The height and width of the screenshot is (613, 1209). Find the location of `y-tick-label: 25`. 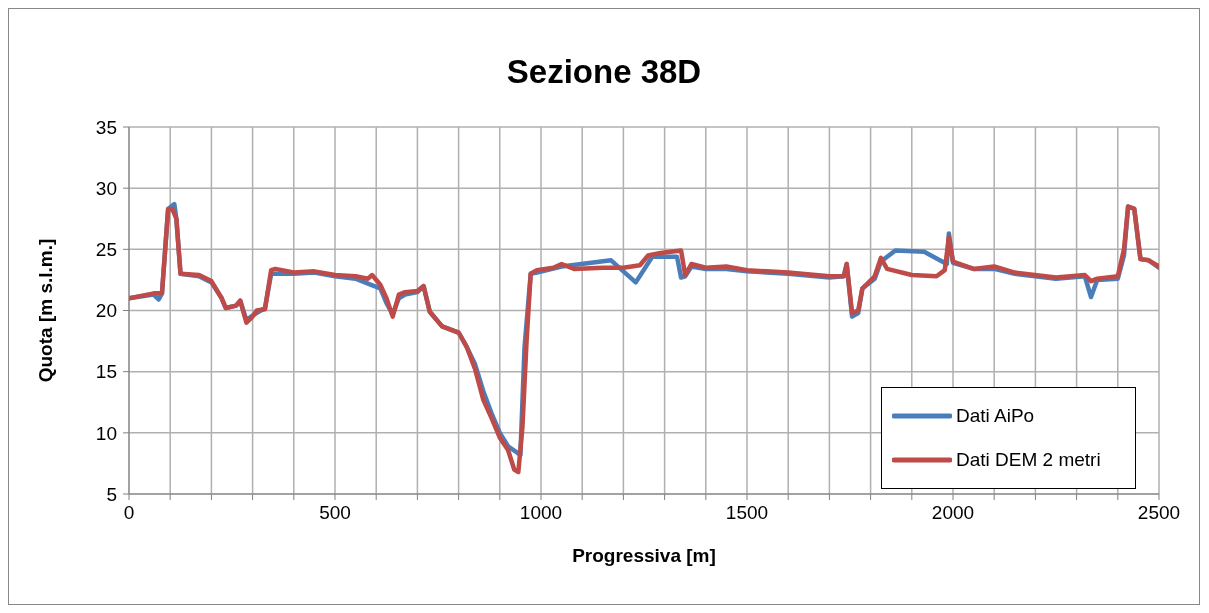

y-tick-label: 25 is located at coordinates (106, 250).